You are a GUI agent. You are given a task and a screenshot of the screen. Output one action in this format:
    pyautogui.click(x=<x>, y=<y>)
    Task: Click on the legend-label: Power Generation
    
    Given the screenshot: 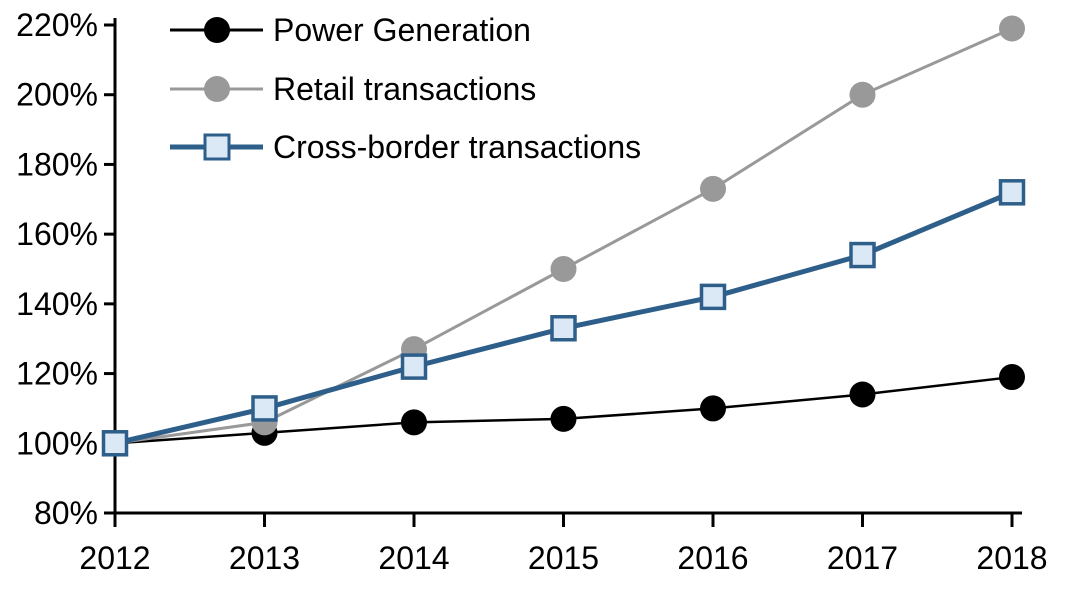 What is the action you would take?
    pyautogui.click(x=402, y=30)
    